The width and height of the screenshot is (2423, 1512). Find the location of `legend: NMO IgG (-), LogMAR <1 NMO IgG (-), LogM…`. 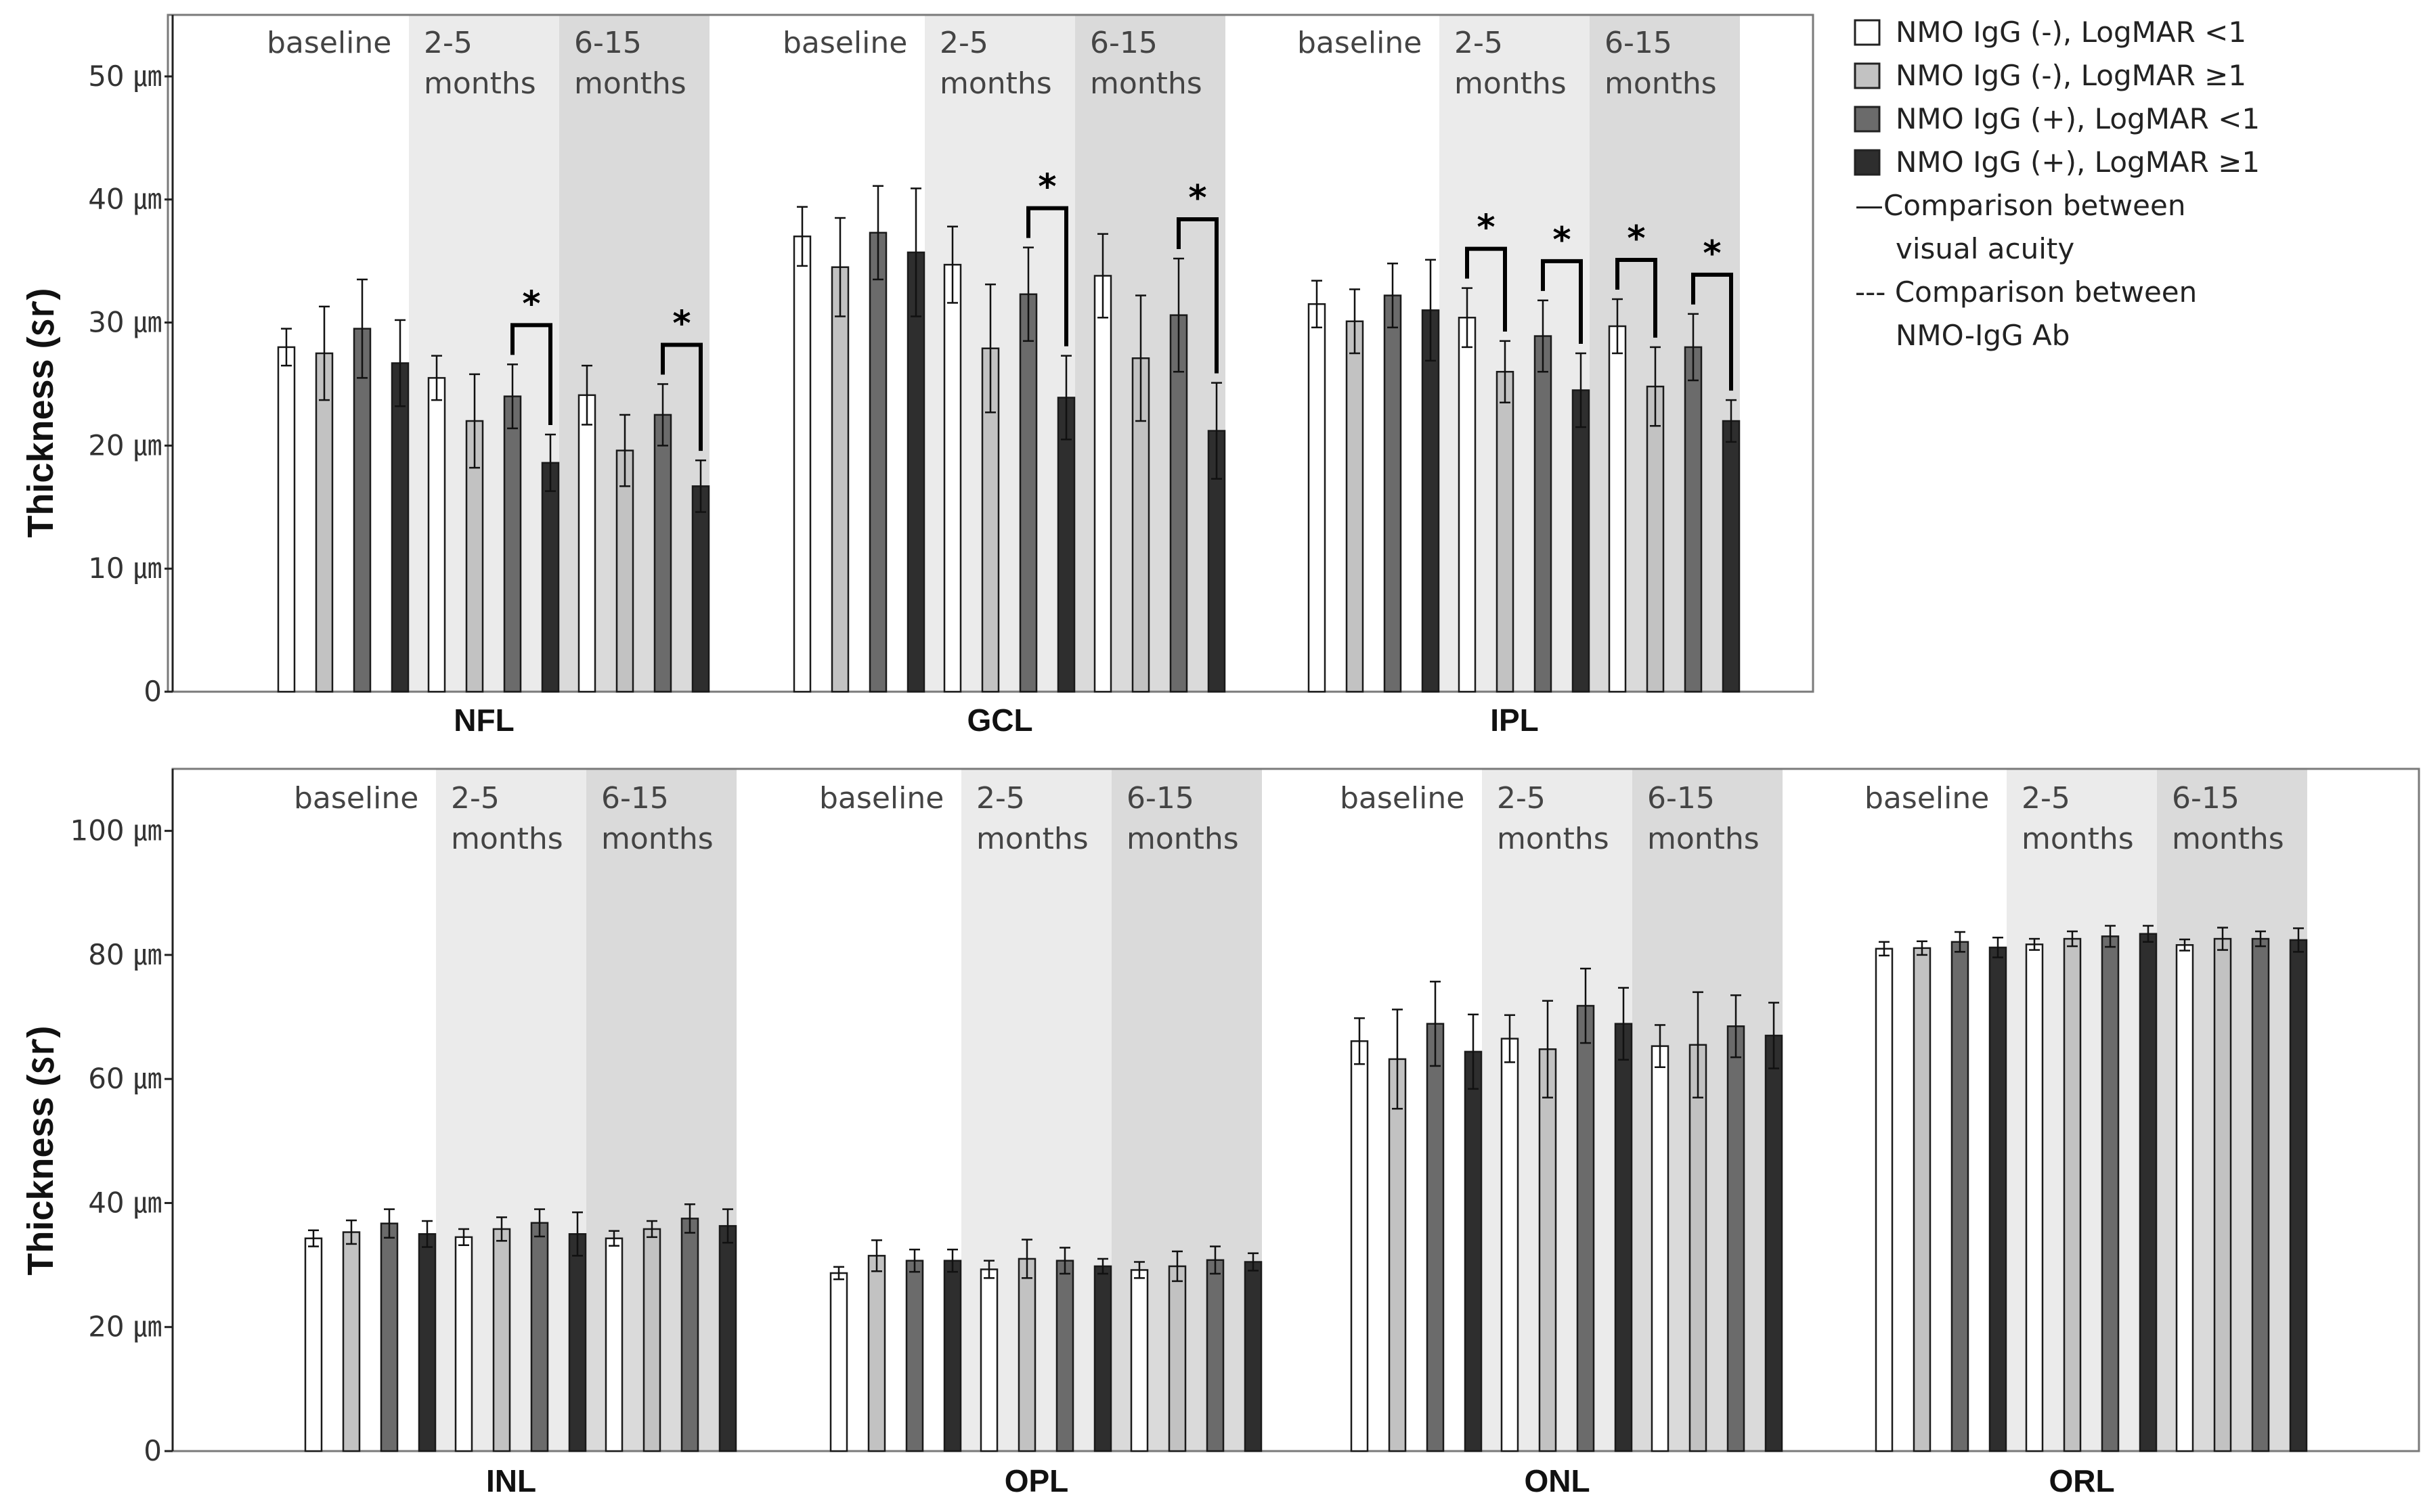

legend: NMO IgG (-), LogMAR <1 NMO IgG (-), LogM… is located at coordinates (2057, 184).